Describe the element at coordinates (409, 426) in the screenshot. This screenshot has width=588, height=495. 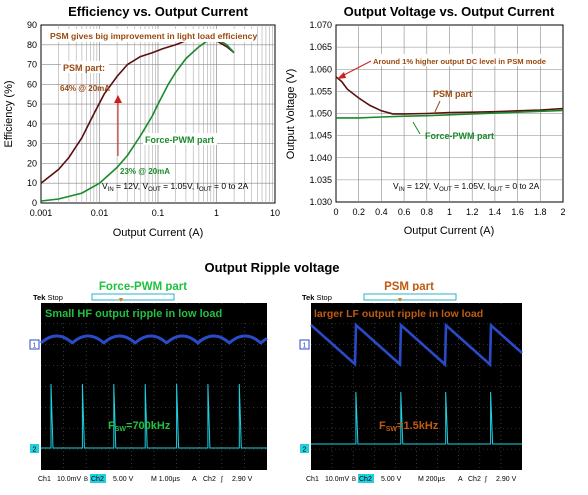
I see `scope-psm-freq: FSW=1.5kHz` at that location.